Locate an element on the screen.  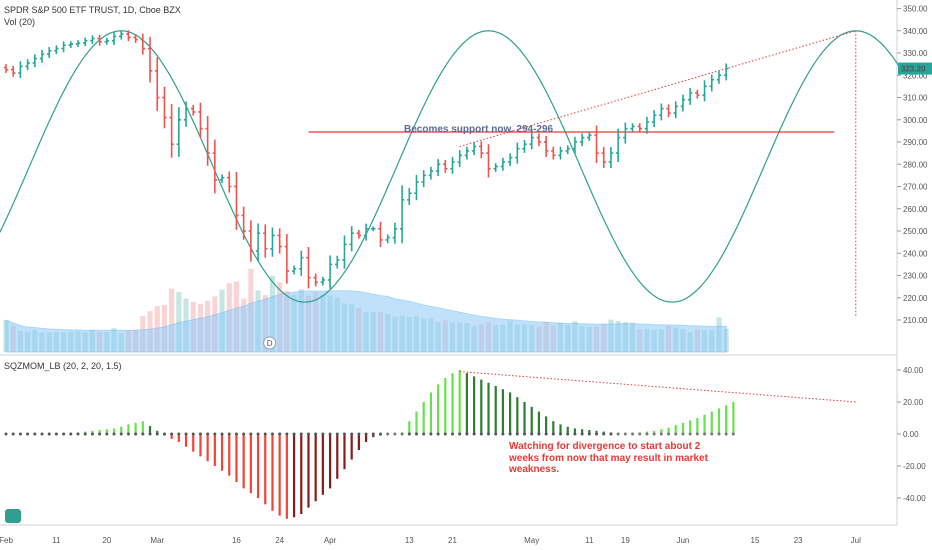
indicator-title: SQZMOM_LB (20, 2, 20, 1.5) is located at coordinates (63, 366).